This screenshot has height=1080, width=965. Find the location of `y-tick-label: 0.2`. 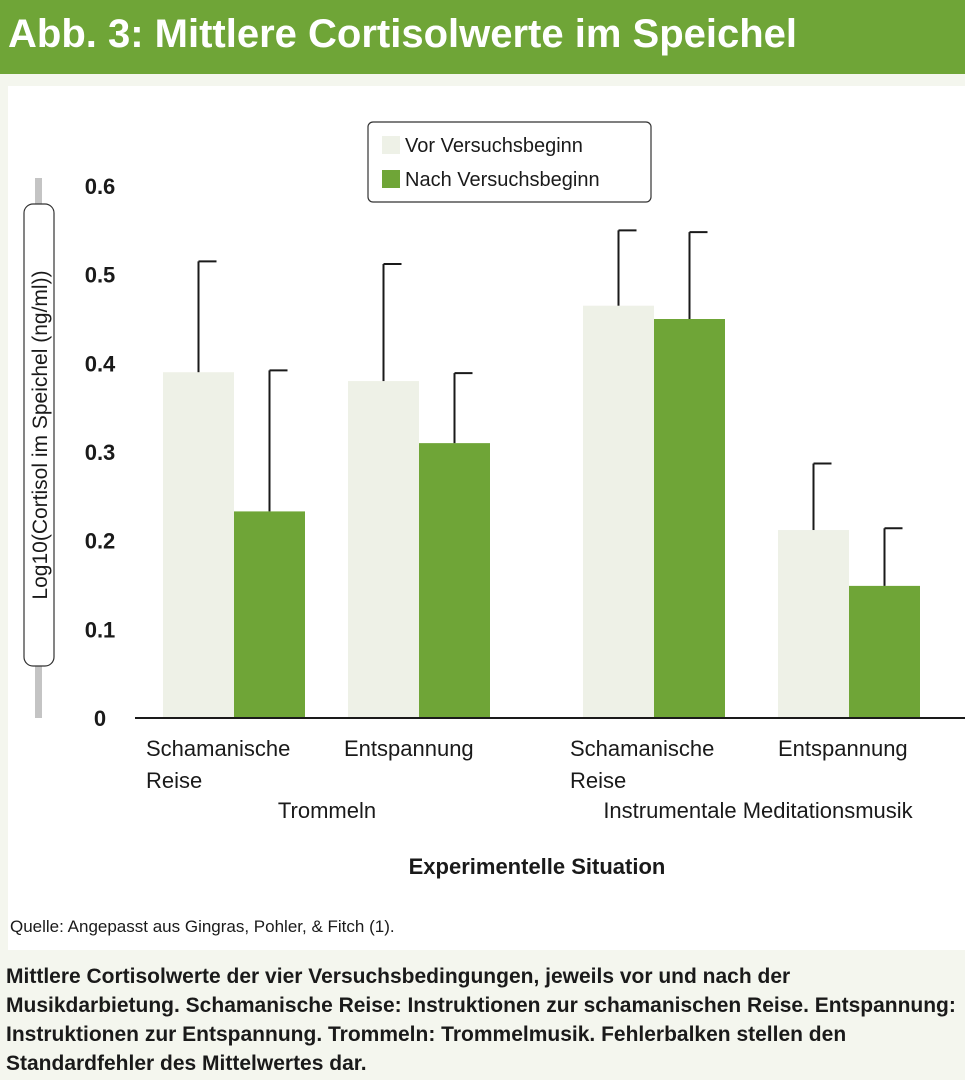

y-tick-label: 0.2 is located at coordinates (100, 541).